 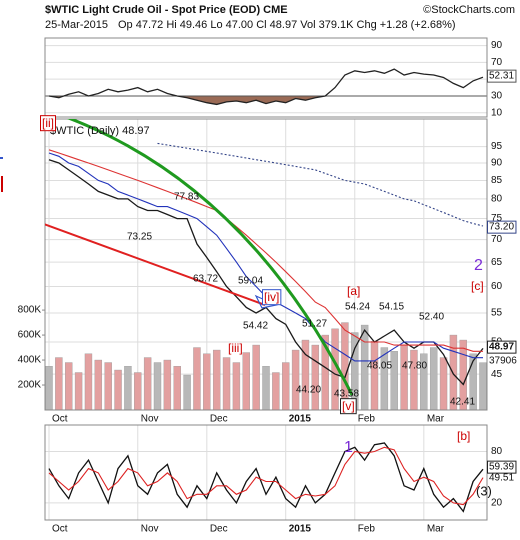 I want to click on y-tick-label: 200K, so click(x=30, y=385).